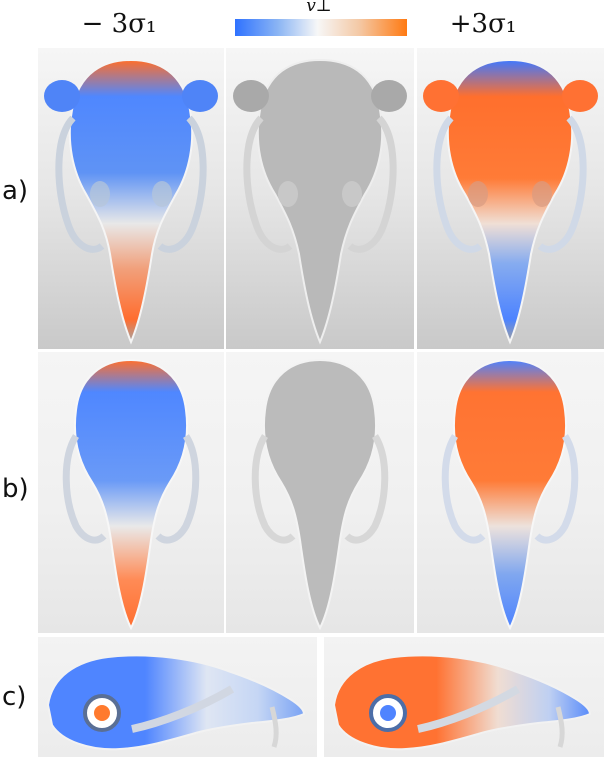  Describe the element at coordinates (14, 697) in the screenshot. I see `row-label-c: c)` at that location.